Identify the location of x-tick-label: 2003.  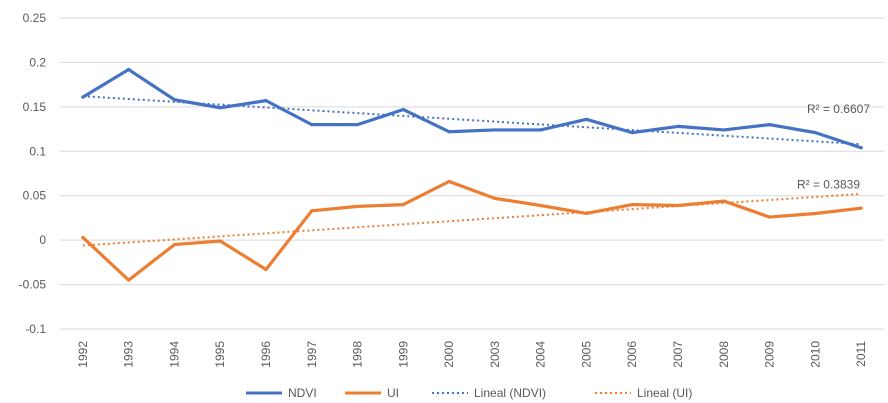
(495, 354).